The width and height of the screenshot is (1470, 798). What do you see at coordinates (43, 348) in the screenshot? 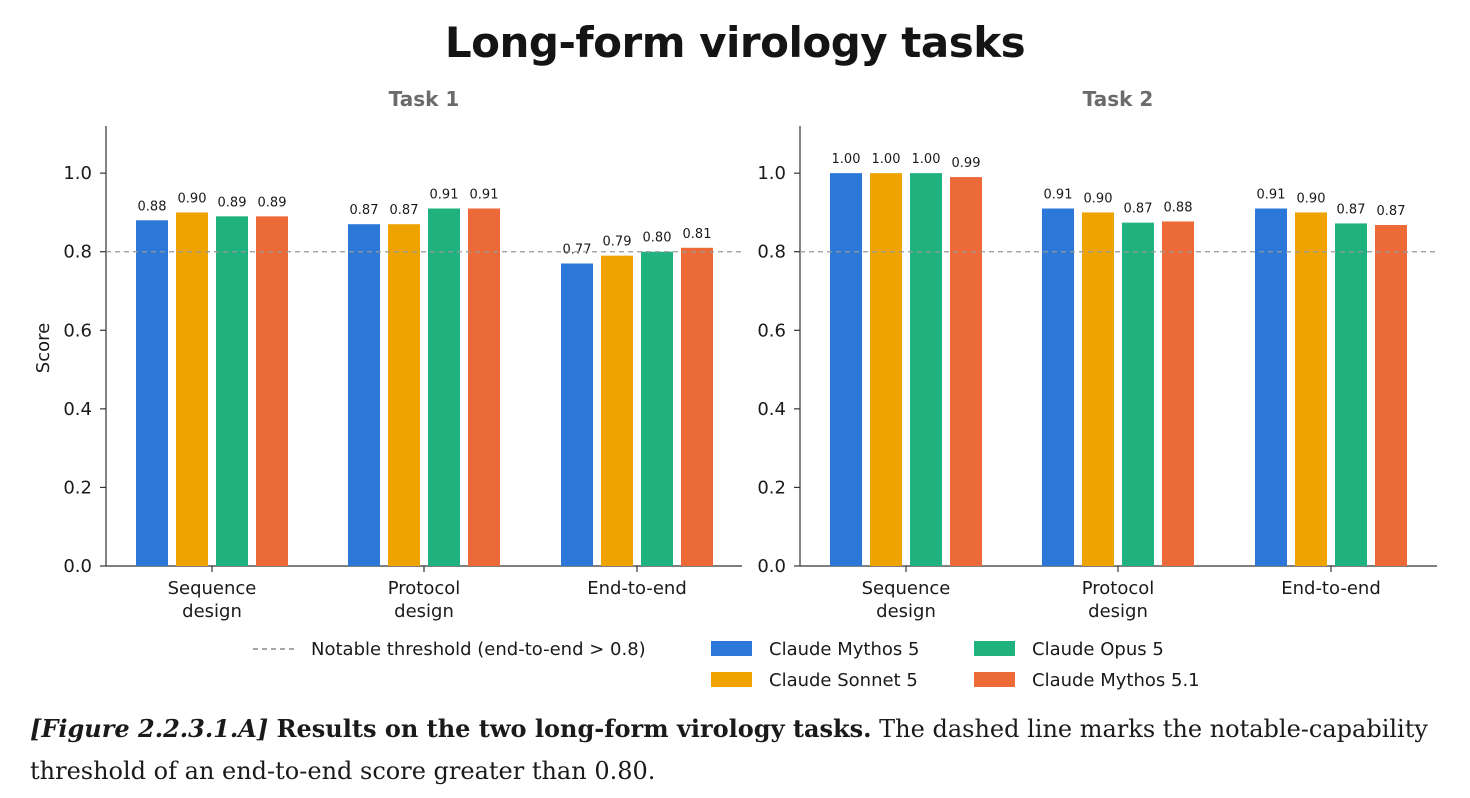
I see `y-axis-label: Score` at bounding box center [43, 348].